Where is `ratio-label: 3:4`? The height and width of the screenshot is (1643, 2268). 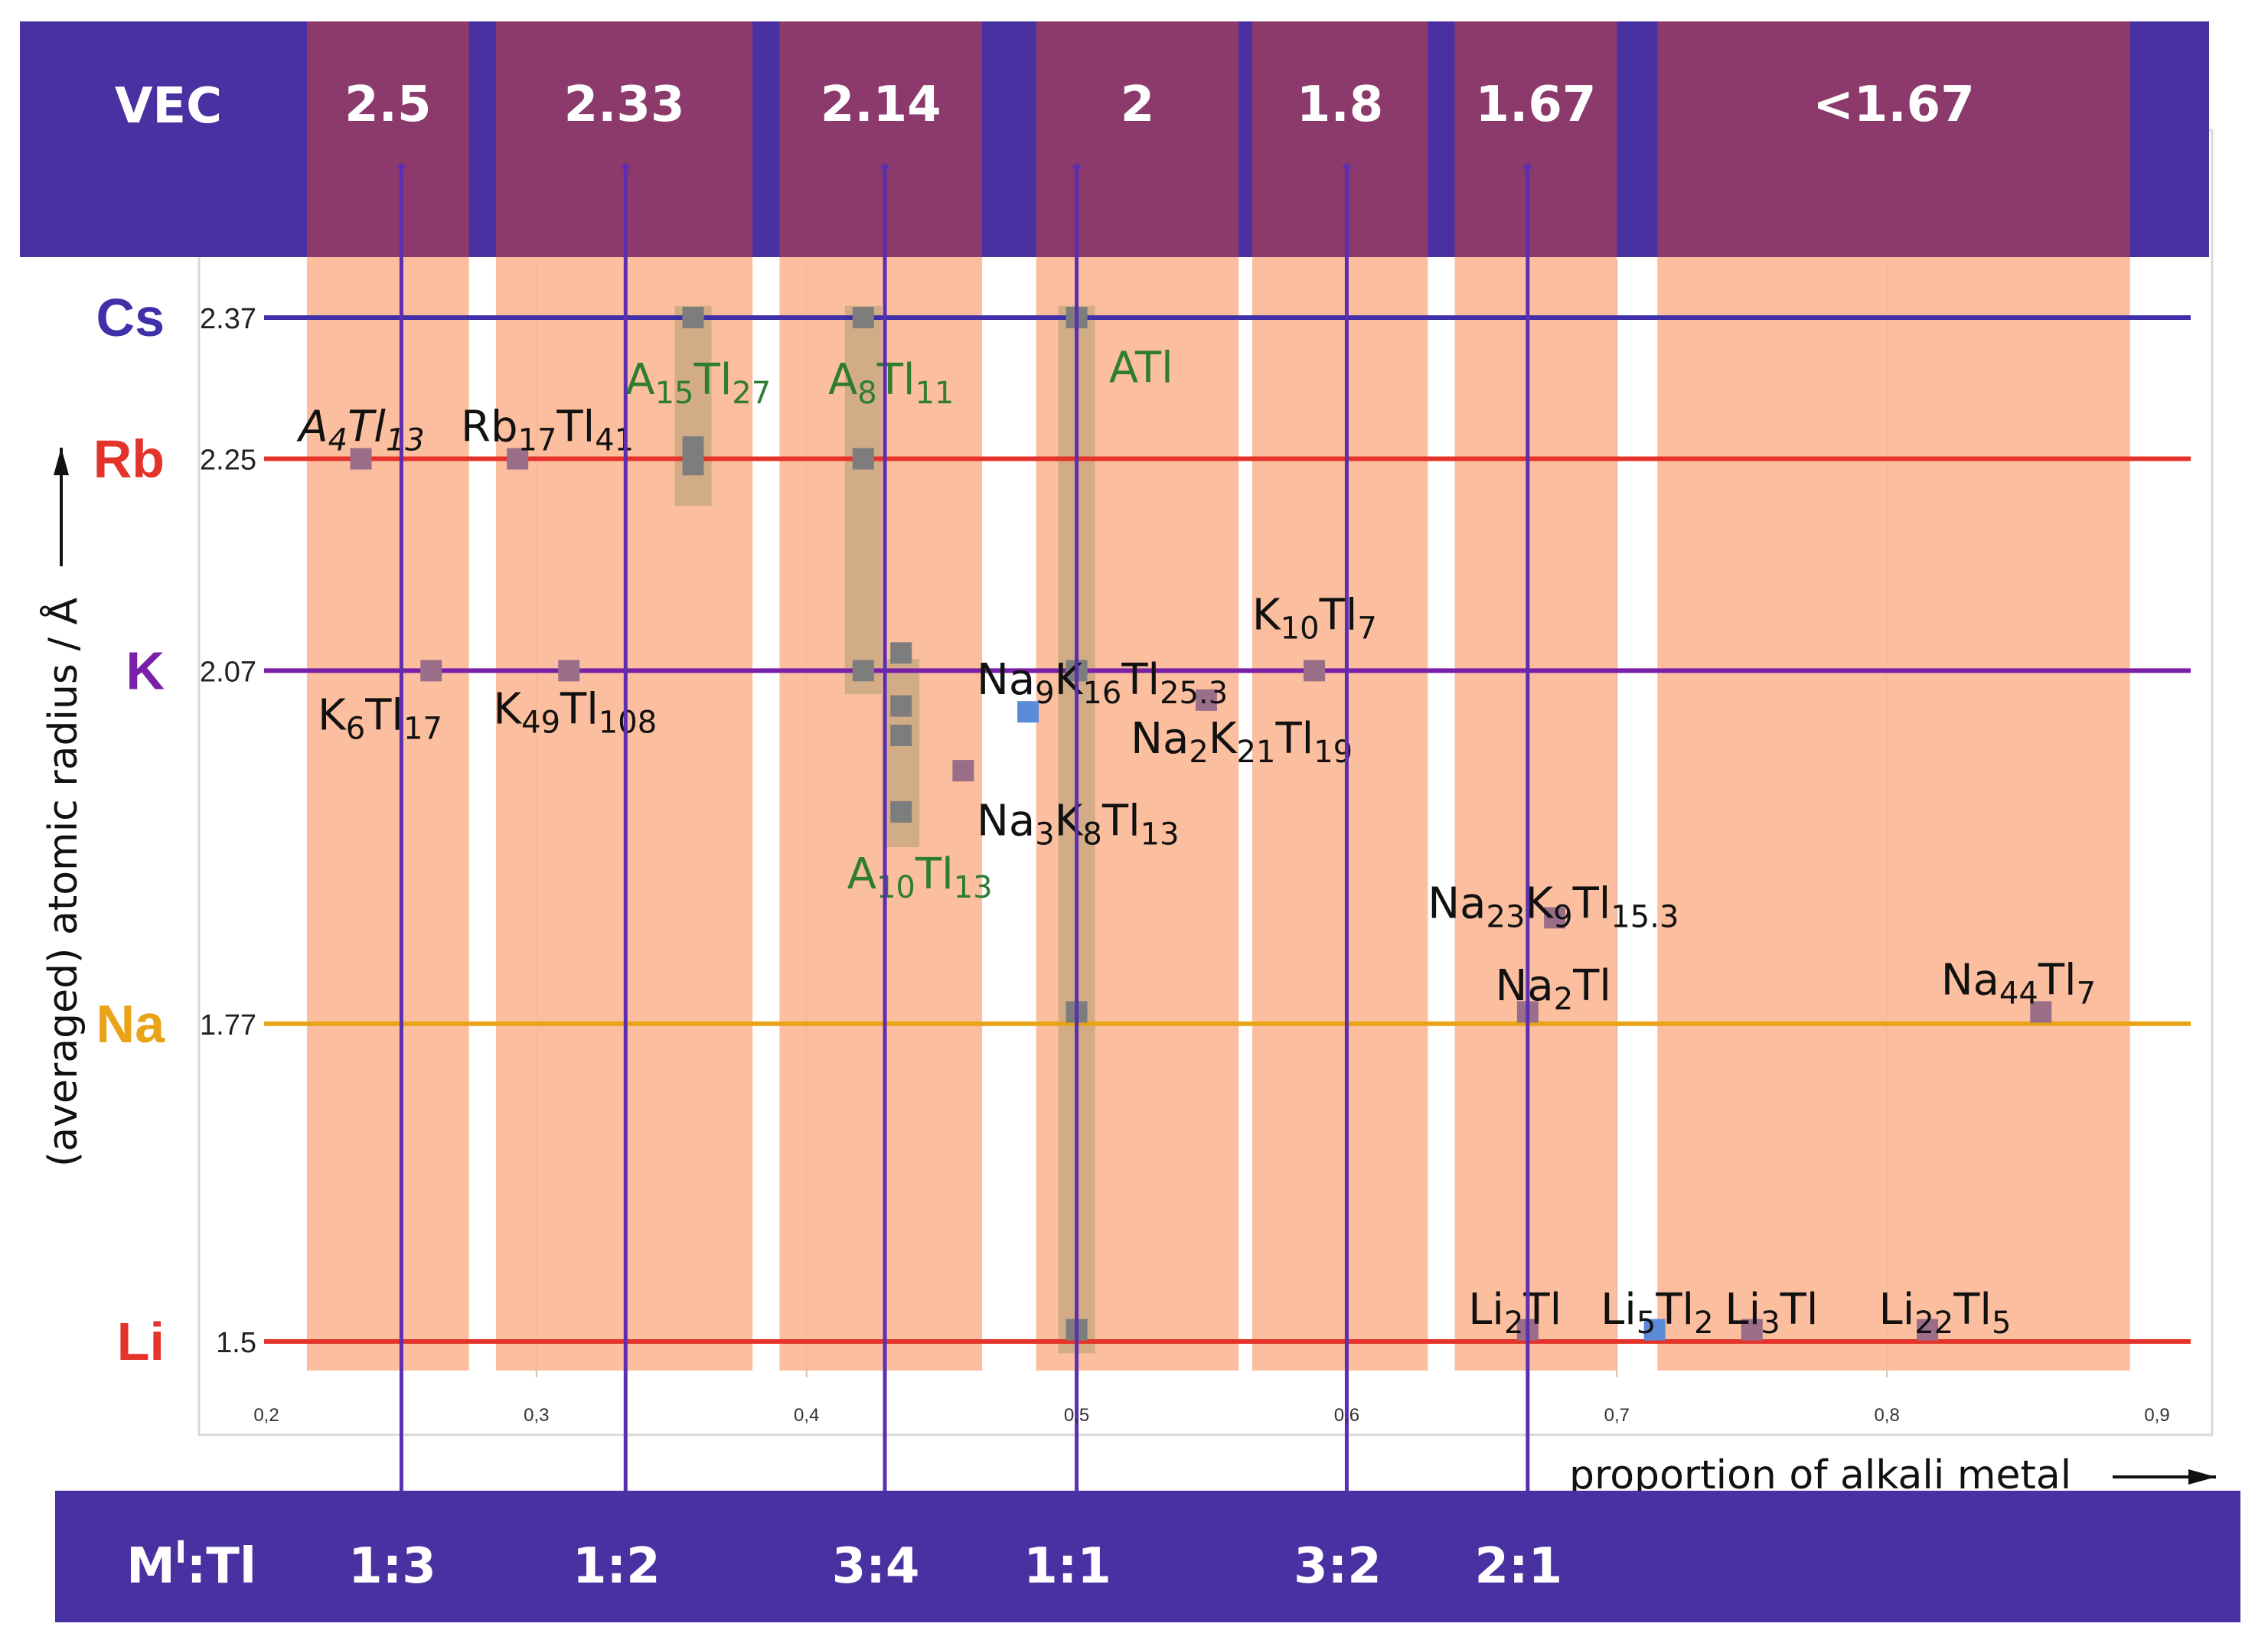
ratio-label: 3:4 is located at coordinates (876, 1566).